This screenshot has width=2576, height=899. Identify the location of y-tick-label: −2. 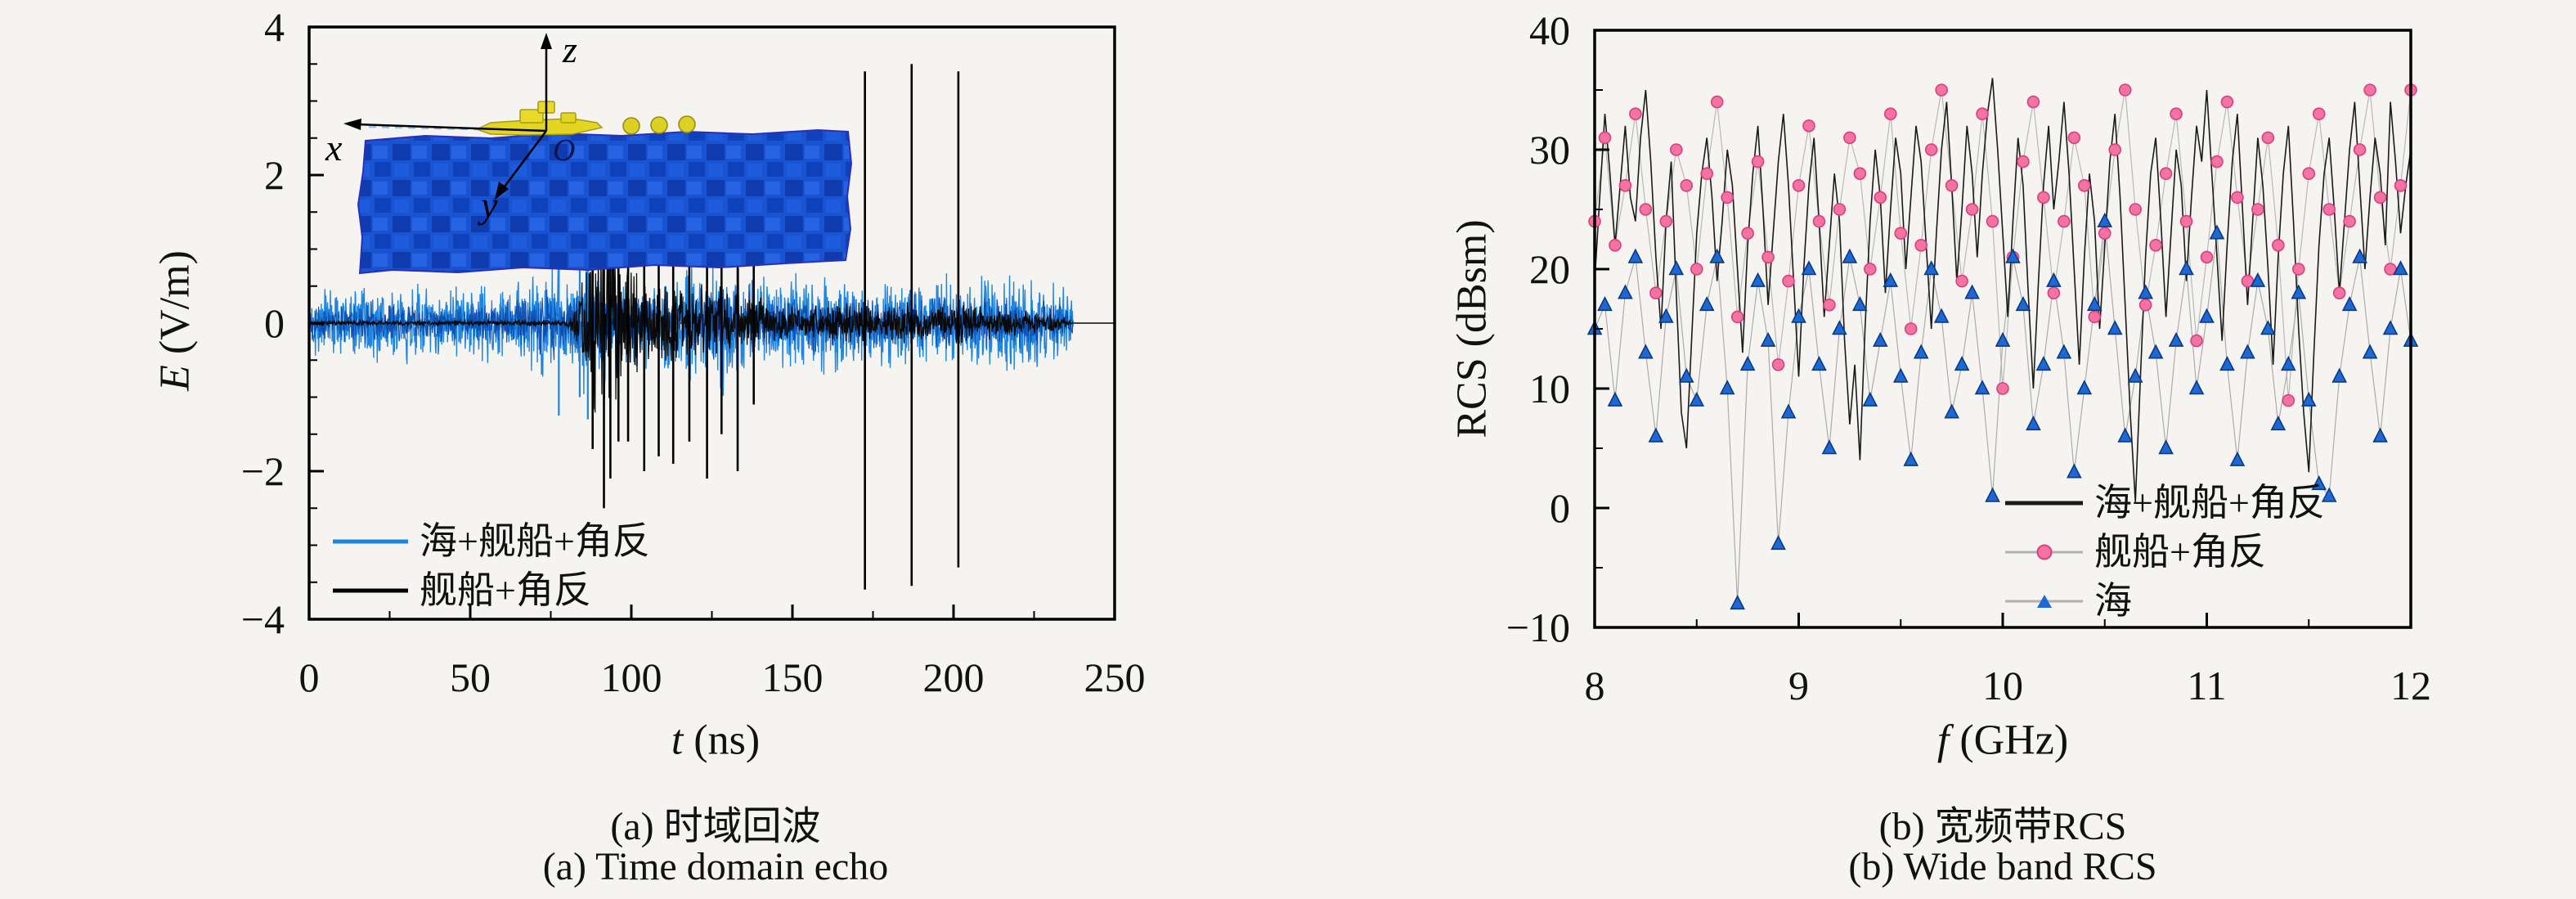
(263, 471).